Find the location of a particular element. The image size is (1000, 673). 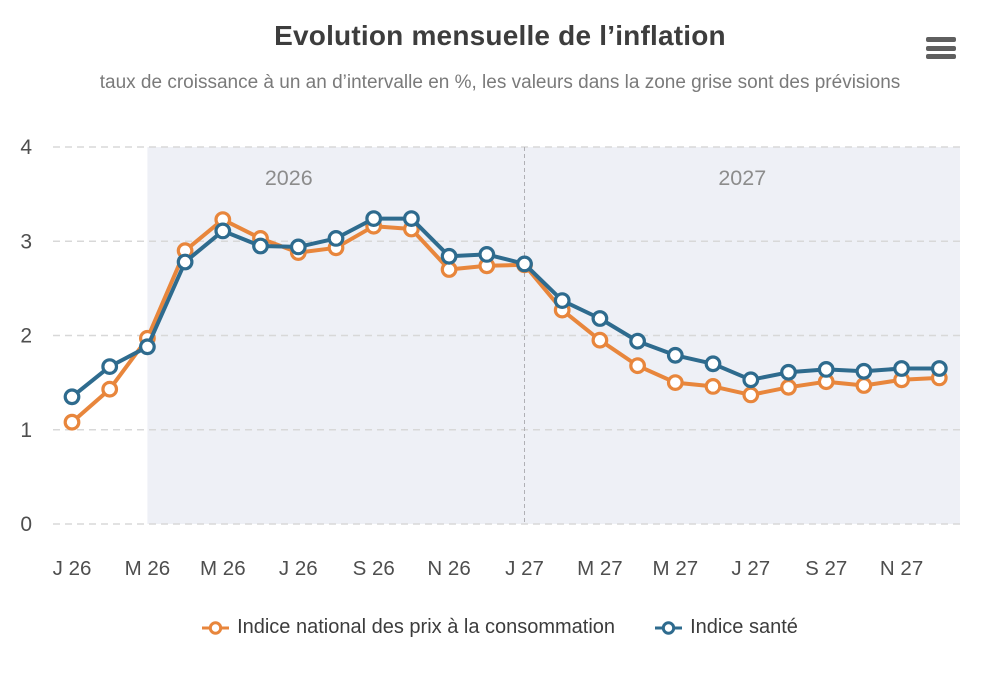

series-marker-indice-sante-F27 is located at coordinates (562, 301).